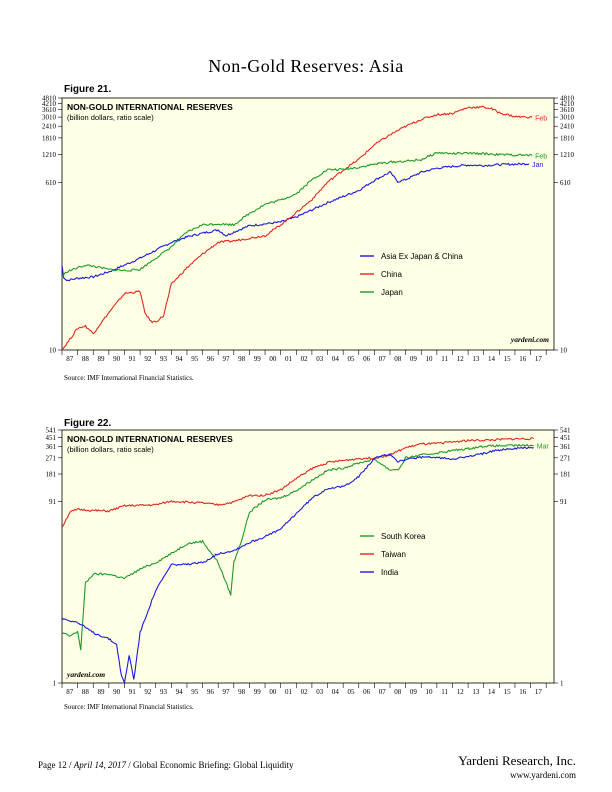 The height and width of the screenshot is (792, 612). What do you see at coordinates (51, 475) in the screenshot?
I see `y-tick-label-left: 181` at bounding box center [51, 475].